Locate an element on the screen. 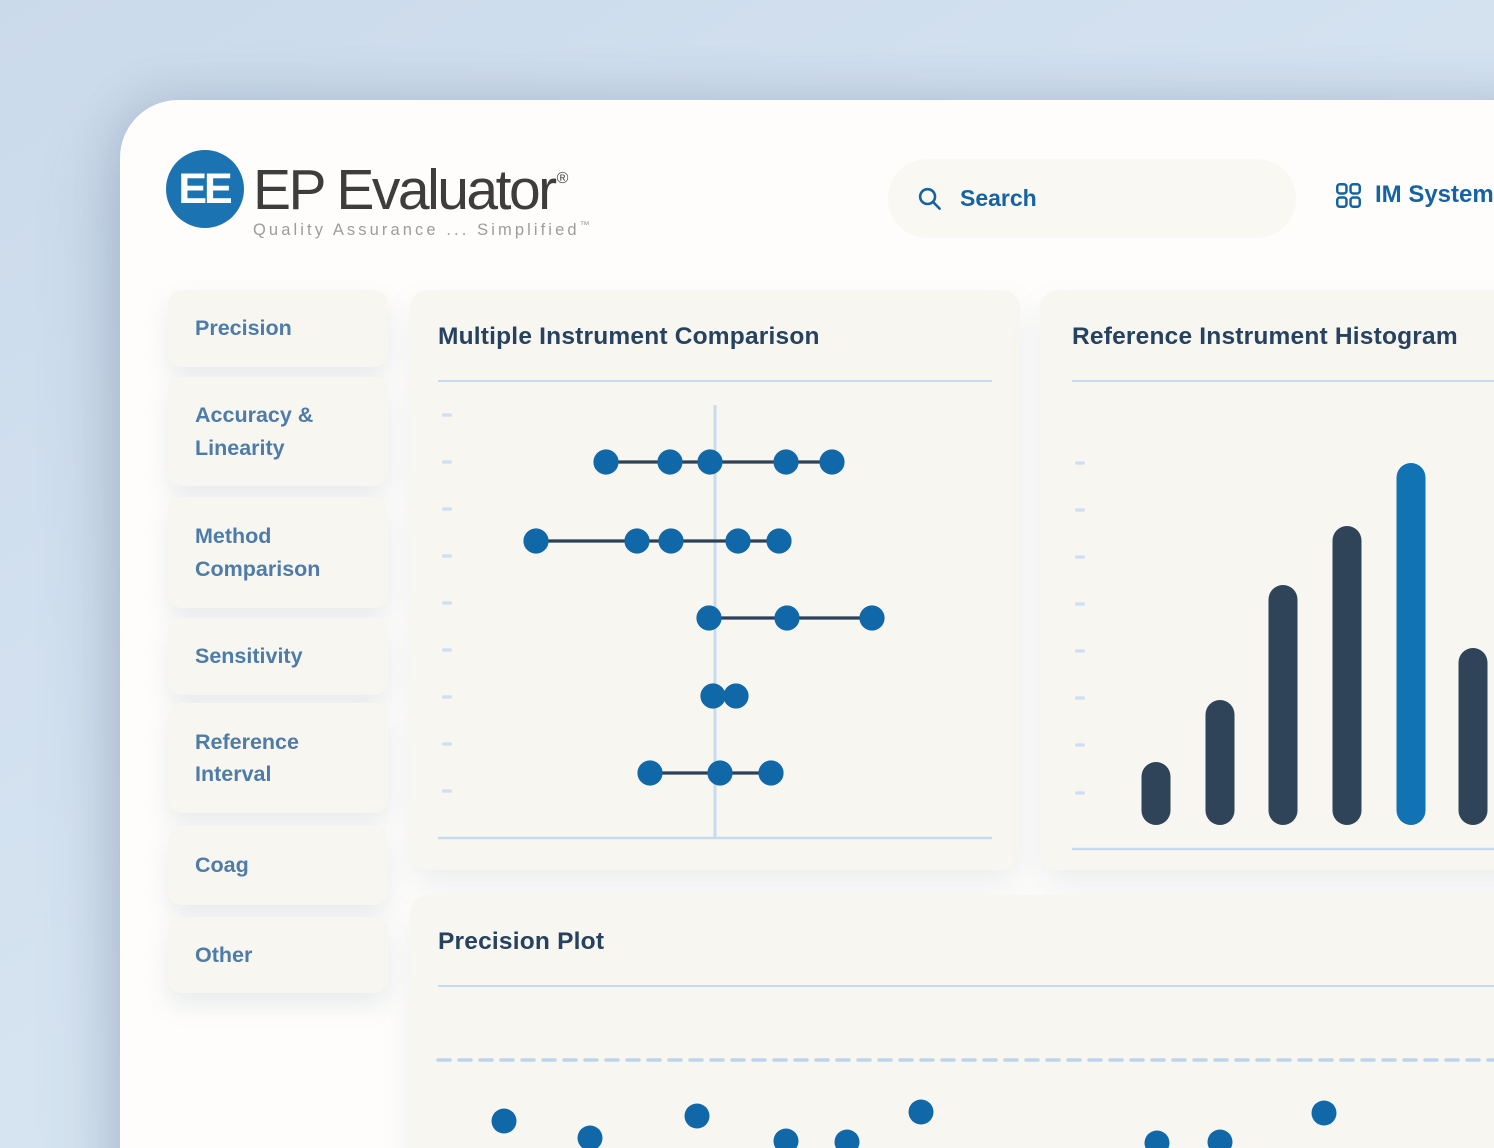 This screenshot has width=1494, height=1148. sidebar-item-label: Reference Interval is located at coordinates (247, 757).